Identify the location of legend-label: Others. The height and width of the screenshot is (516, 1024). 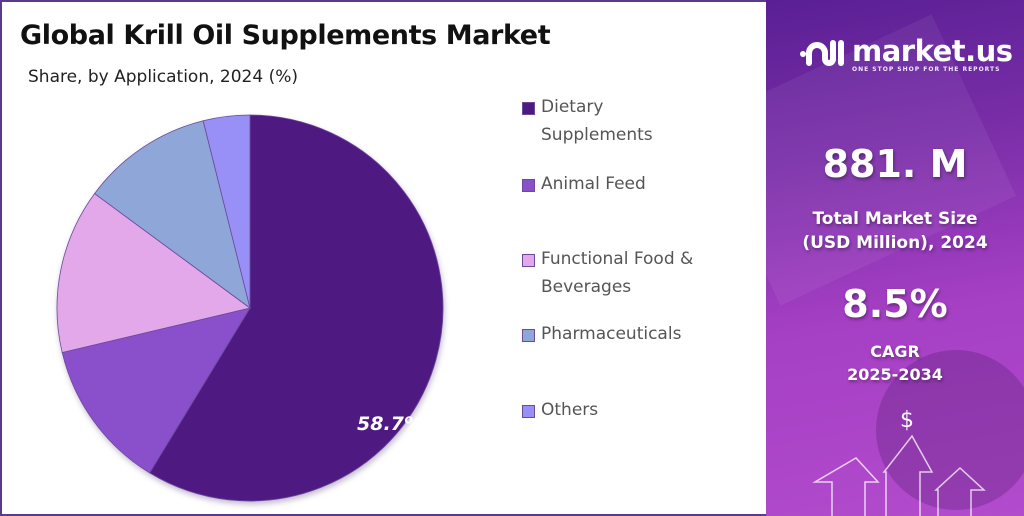
(570, 410).